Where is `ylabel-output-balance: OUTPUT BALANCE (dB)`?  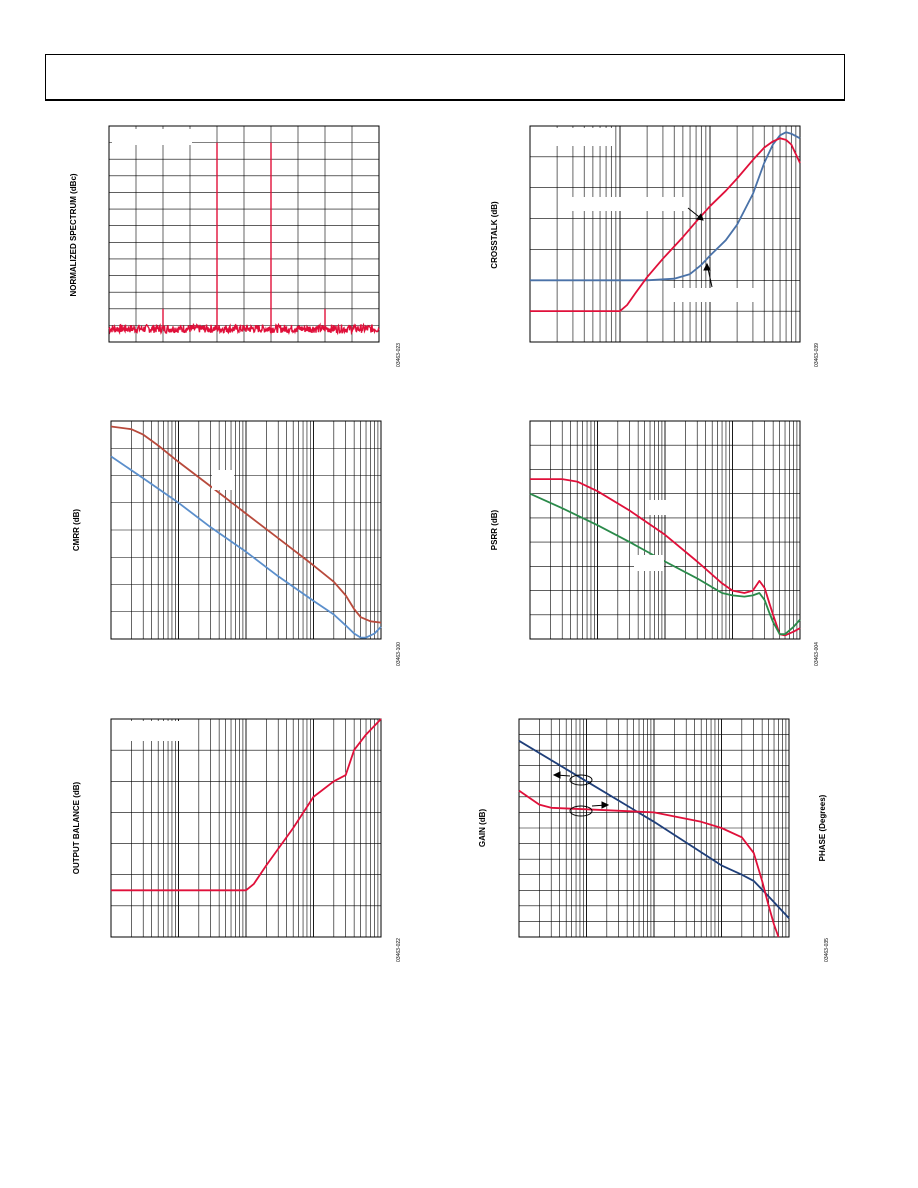
ylabel-output-balance: OUTPUT BALANCE (dB) is located at coordinates (76, 827).